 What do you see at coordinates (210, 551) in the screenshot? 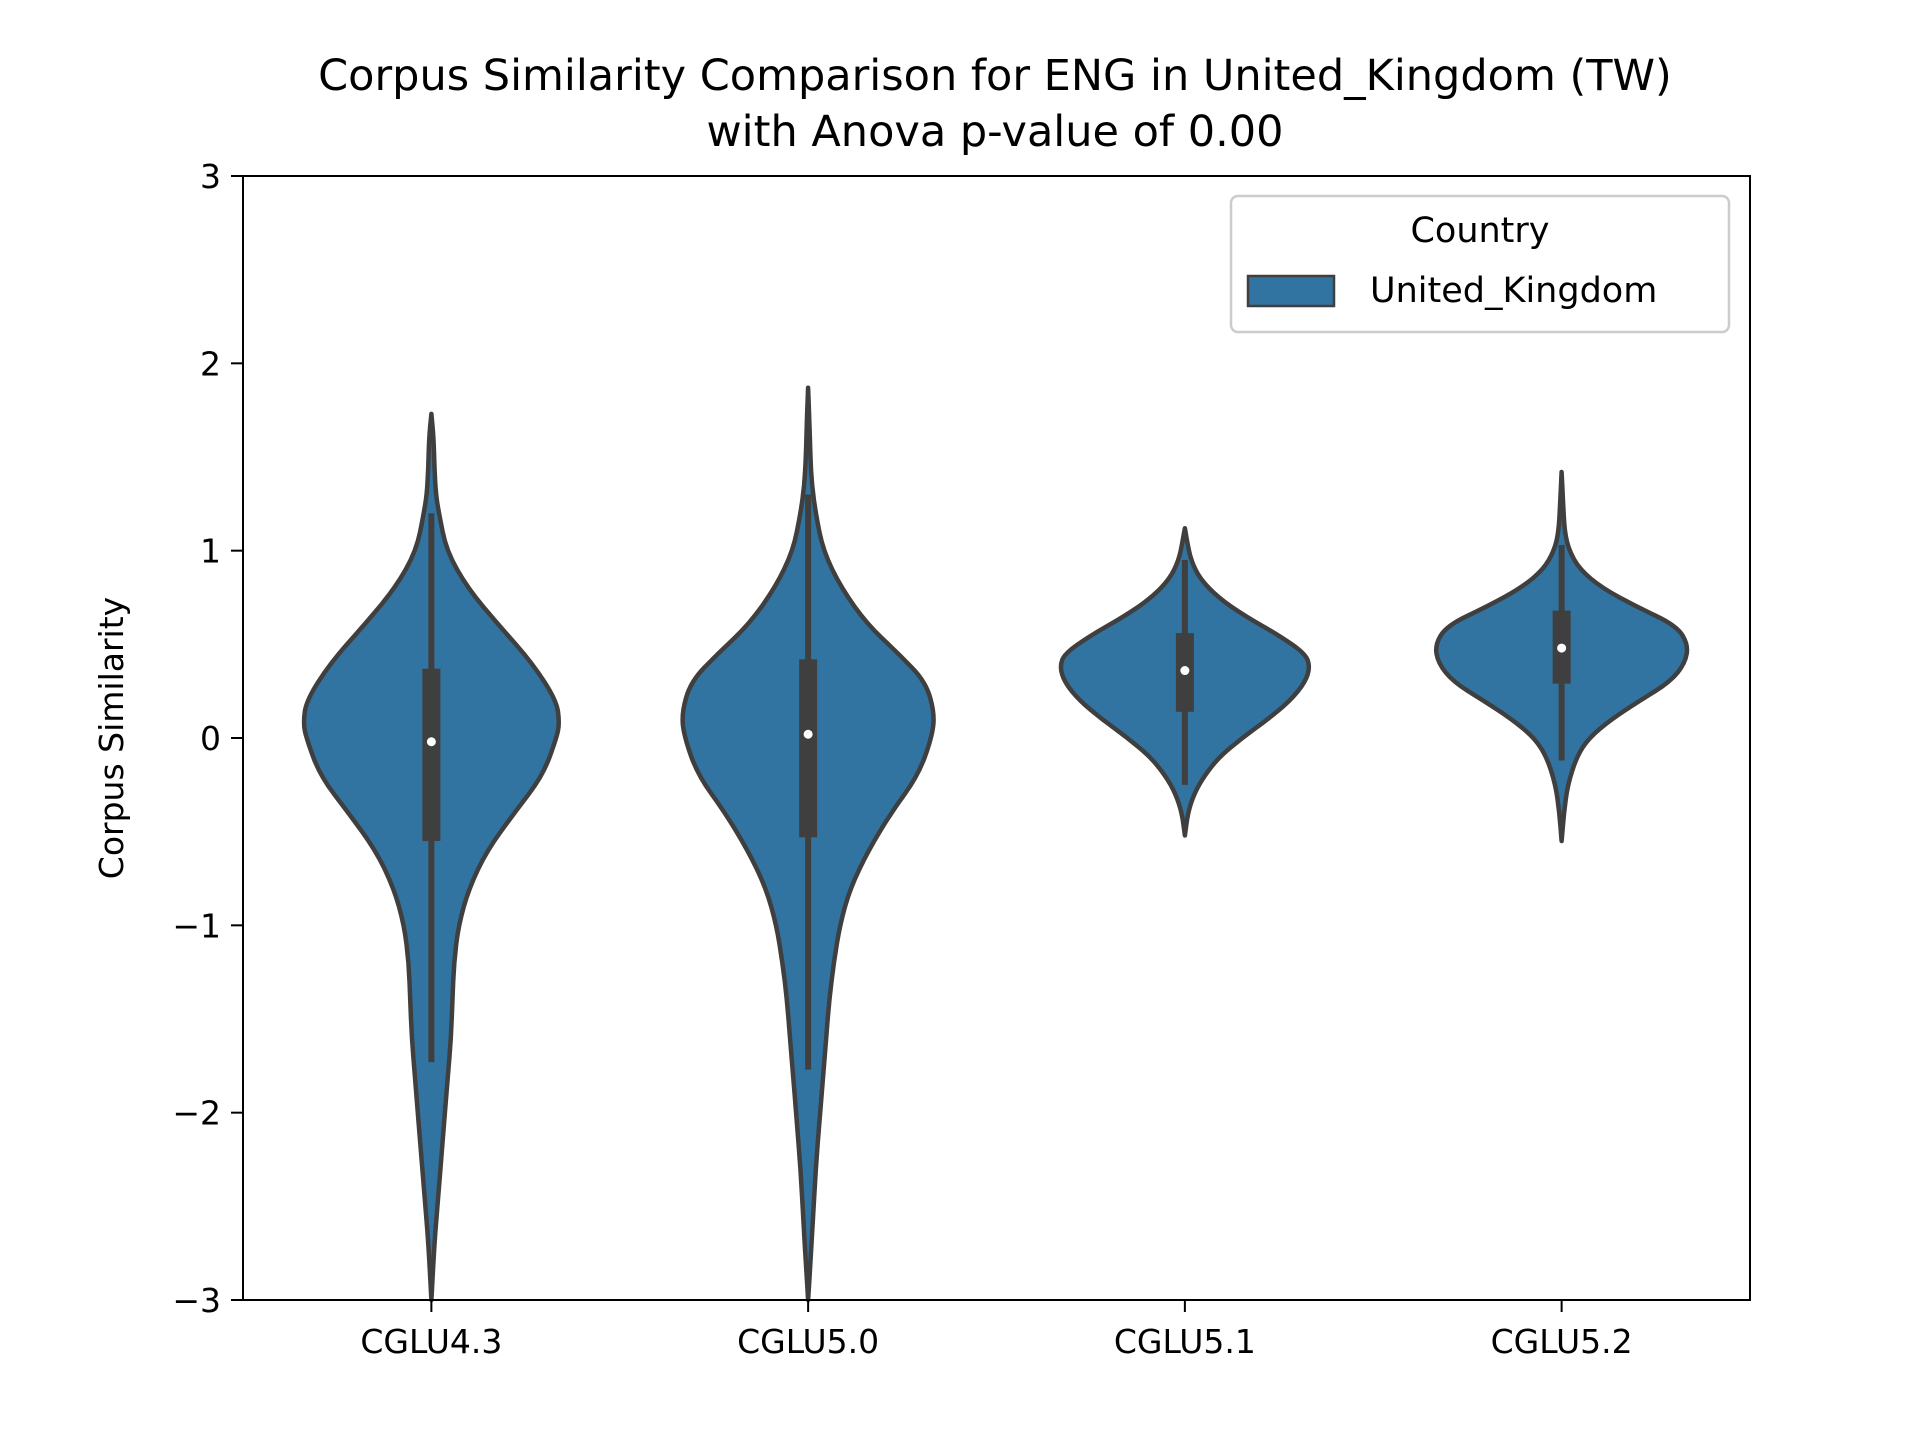
I see `y-tick-label: 1` at bounding box center [210, 551].